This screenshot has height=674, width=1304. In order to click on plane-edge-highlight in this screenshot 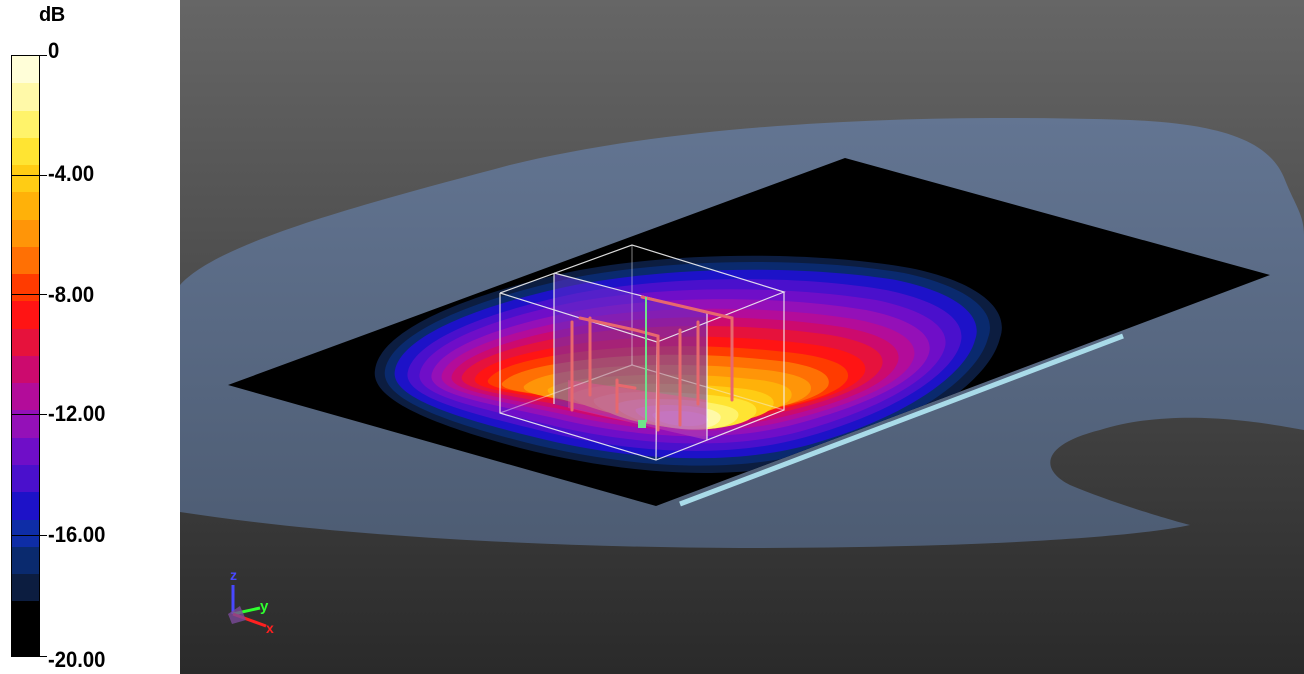, I will do `click(901, 420)`.